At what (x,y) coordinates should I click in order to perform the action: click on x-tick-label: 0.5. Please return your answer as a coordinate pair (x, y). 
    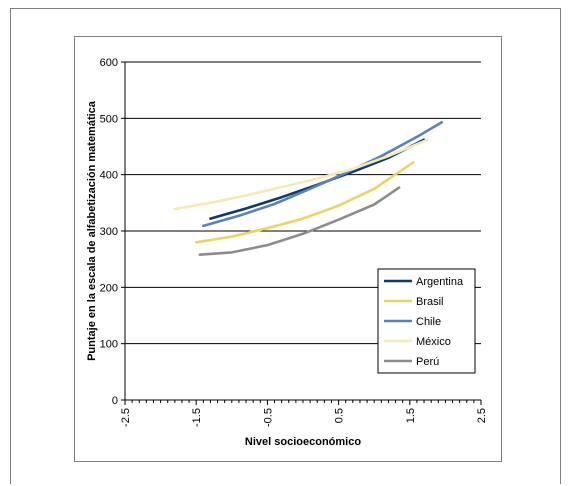
    Looking at the image, I should click on (340, 415).